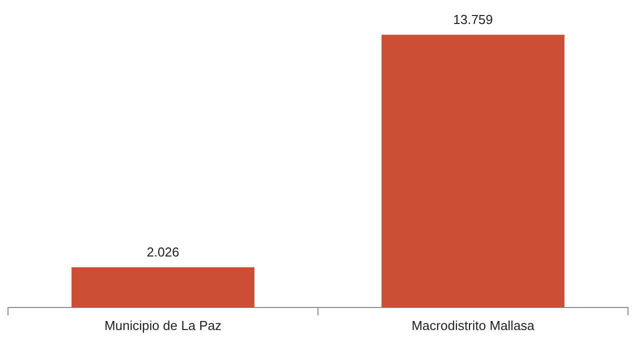 The image size is (634, 345). What do you see at coordinates (473, 19) in the screenshot?
I see `data-label: 13.759` at bounding box center [473, 19].